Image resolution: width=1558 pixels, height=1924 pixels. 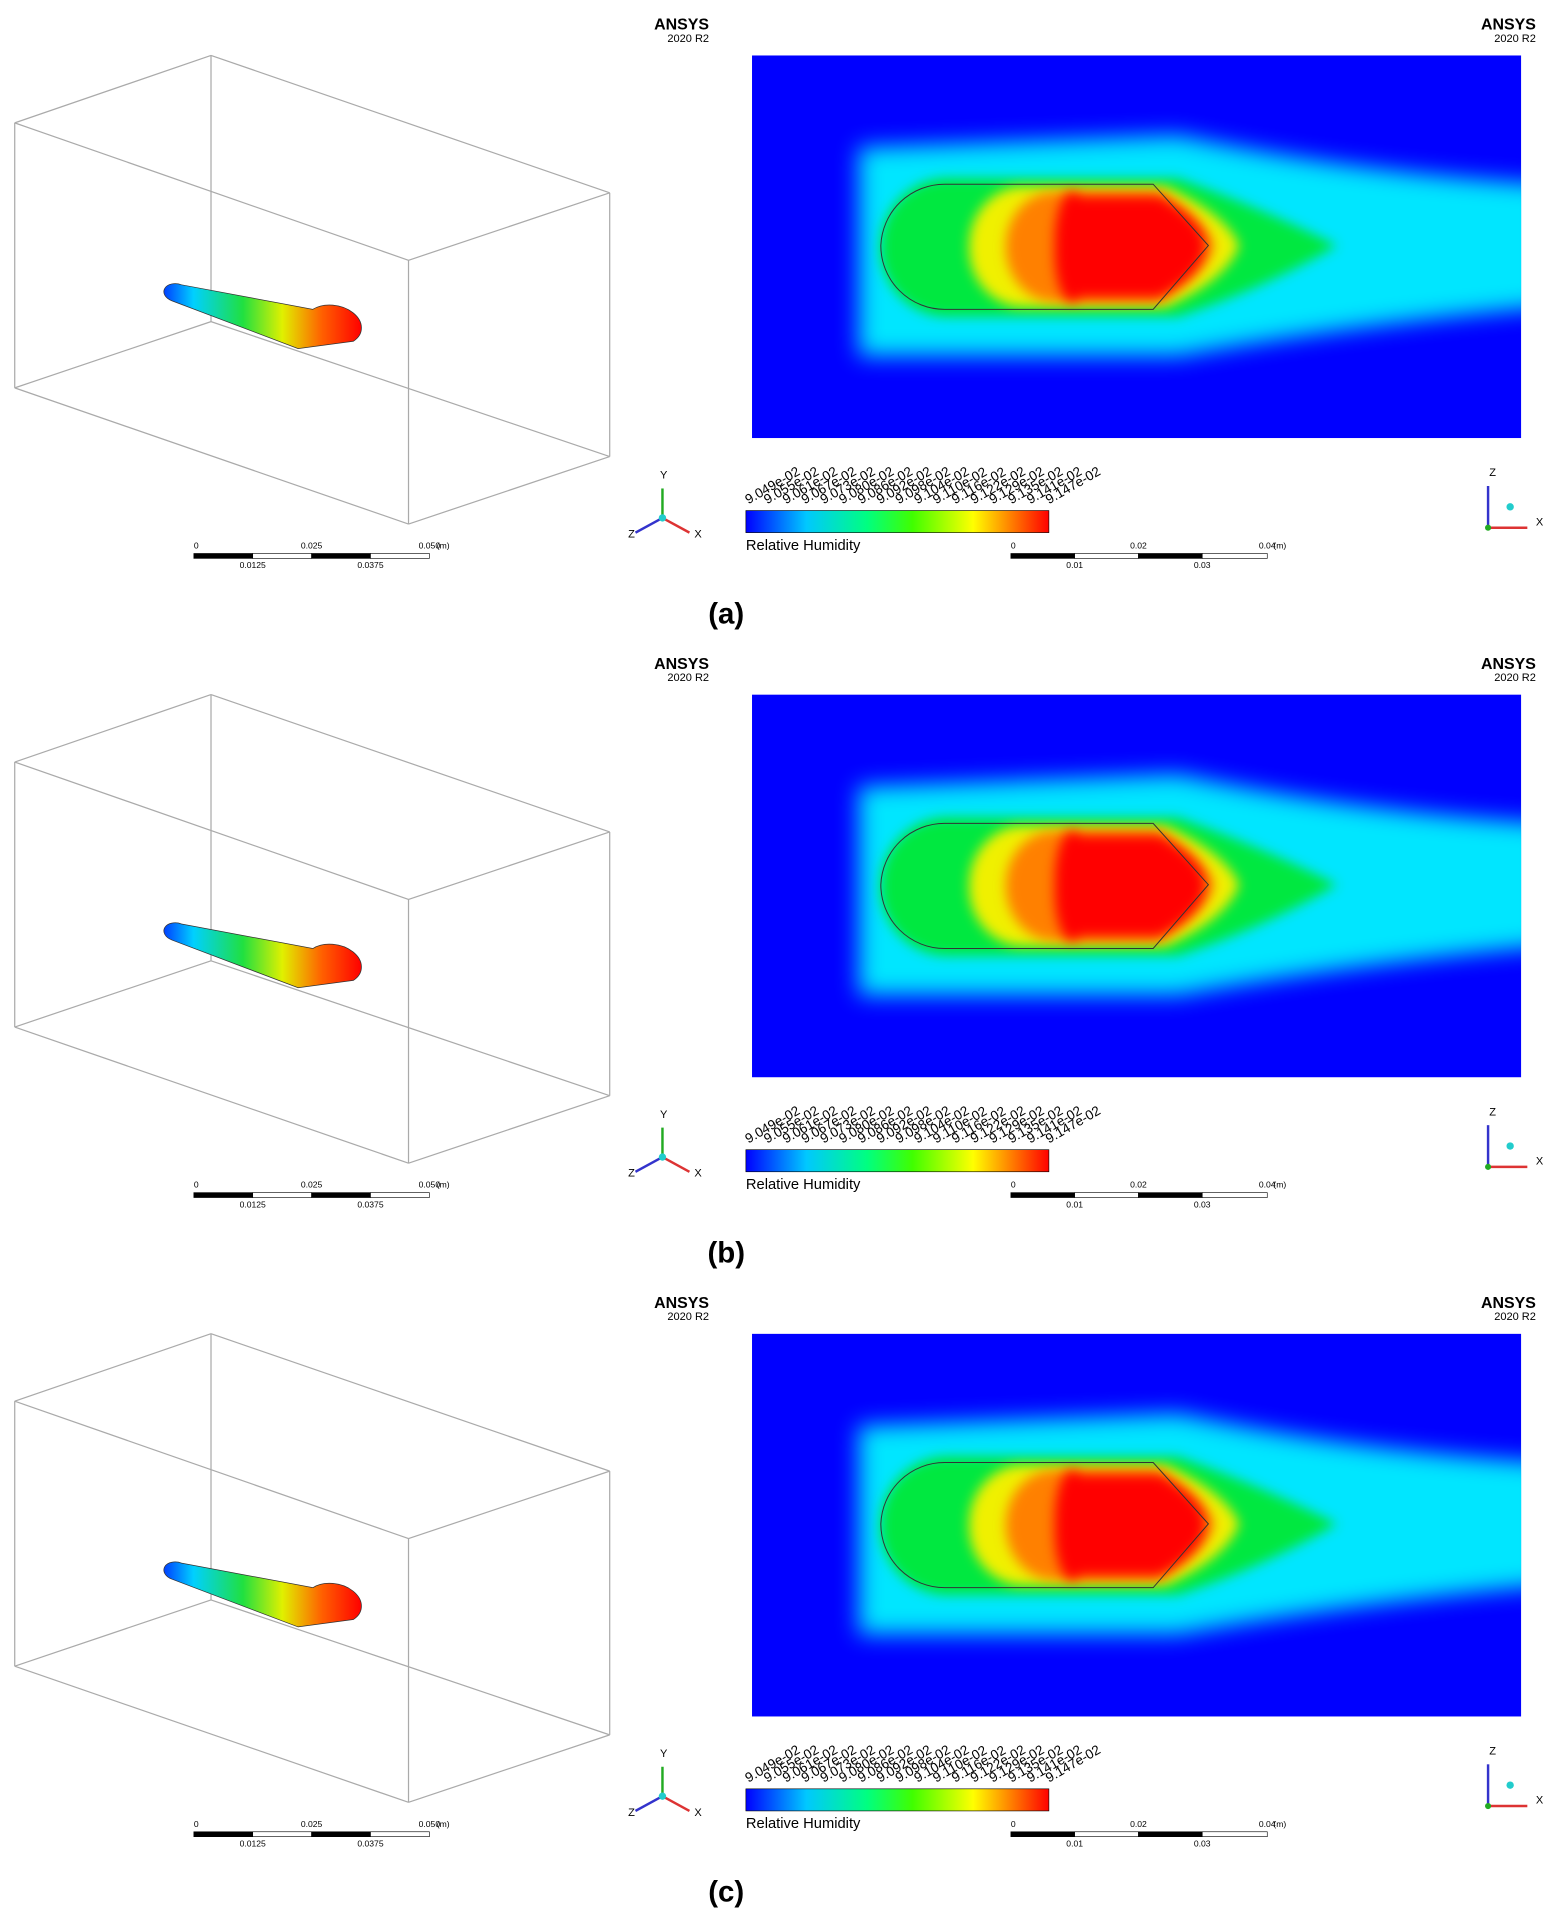 I want to click on panel-label: (a), so click(x=726, y=613).